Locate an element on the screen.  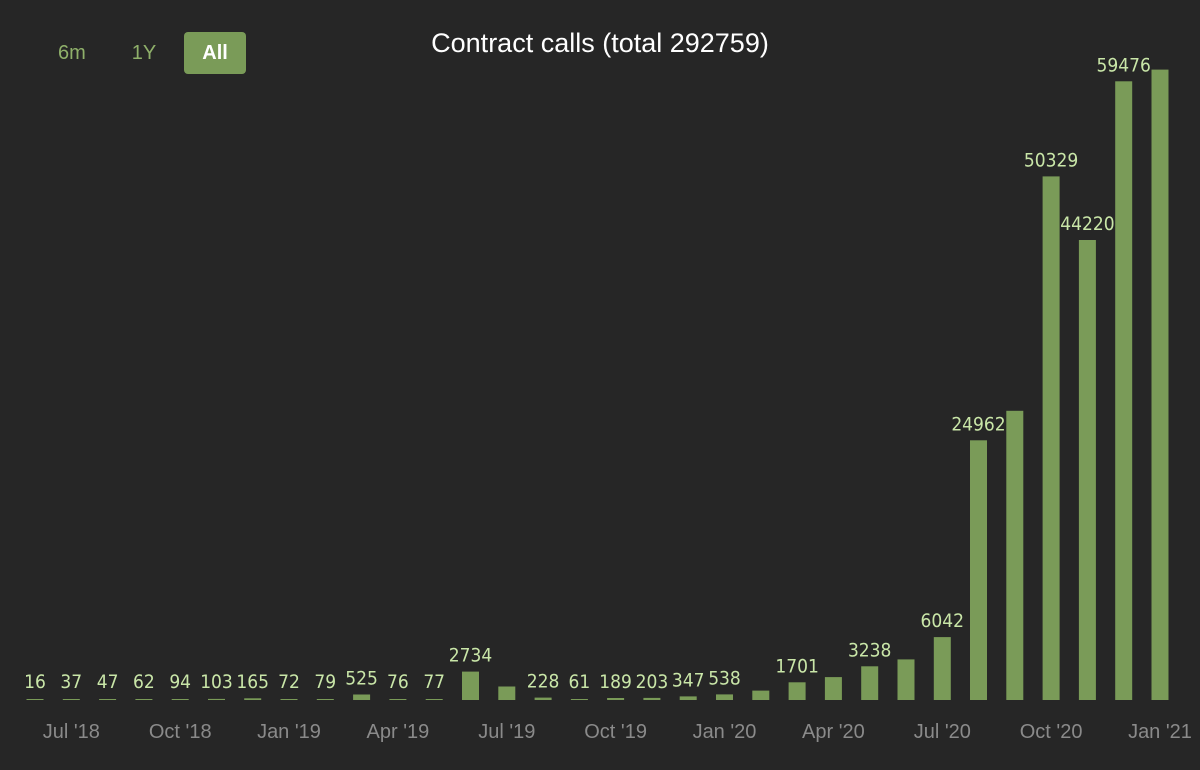
x-tick-label: Jan '20 is located at coordinates (725, 732).